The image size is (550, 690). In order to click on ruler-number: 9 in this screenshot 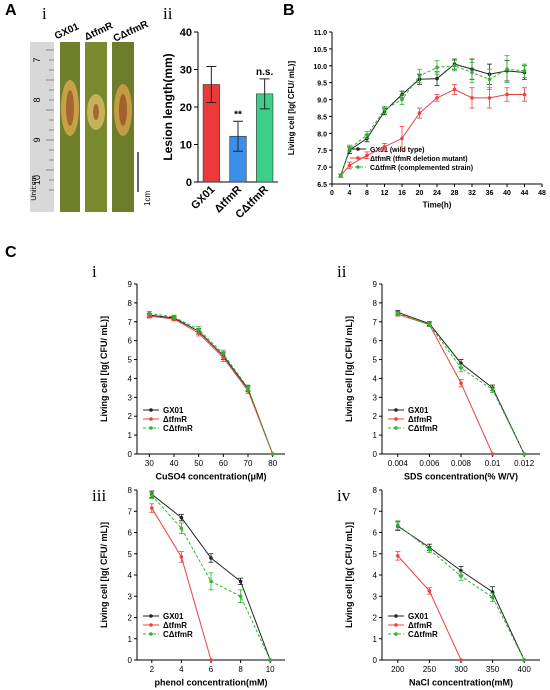, I will do `click(37, 139)`.